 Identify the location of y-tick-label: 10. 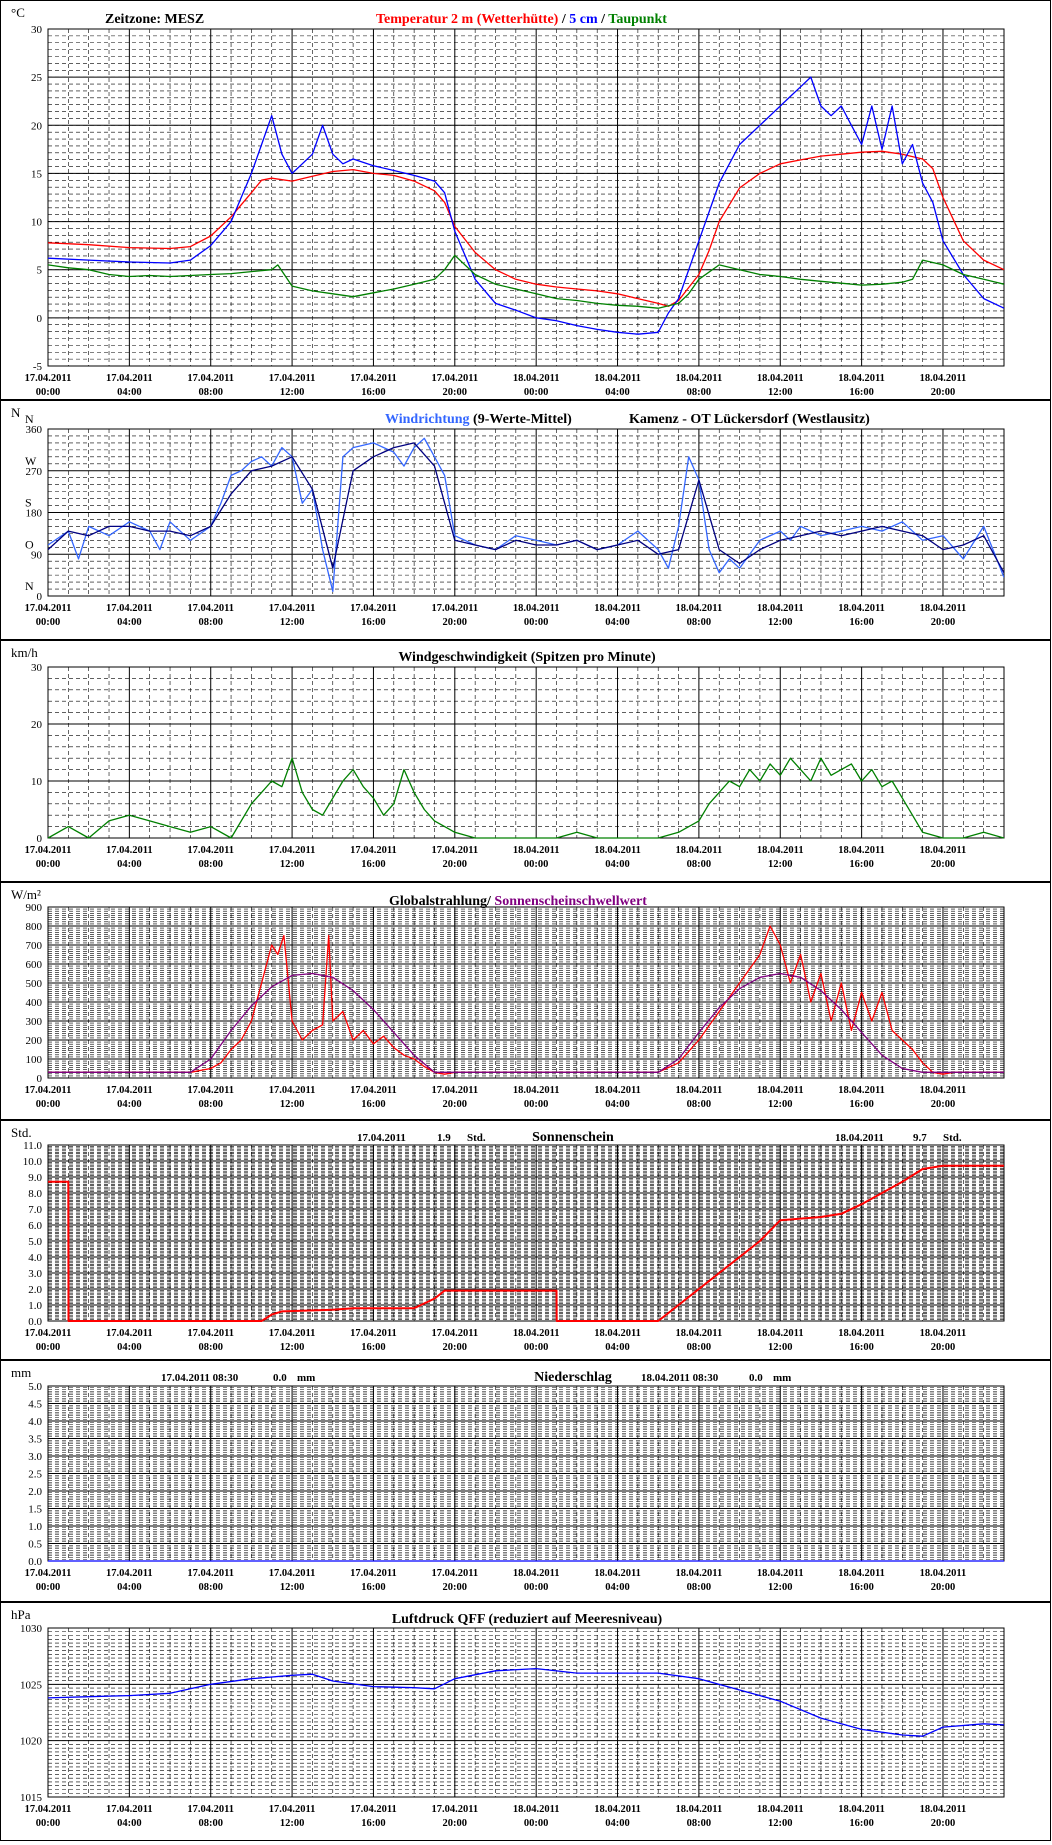
(37, 223).